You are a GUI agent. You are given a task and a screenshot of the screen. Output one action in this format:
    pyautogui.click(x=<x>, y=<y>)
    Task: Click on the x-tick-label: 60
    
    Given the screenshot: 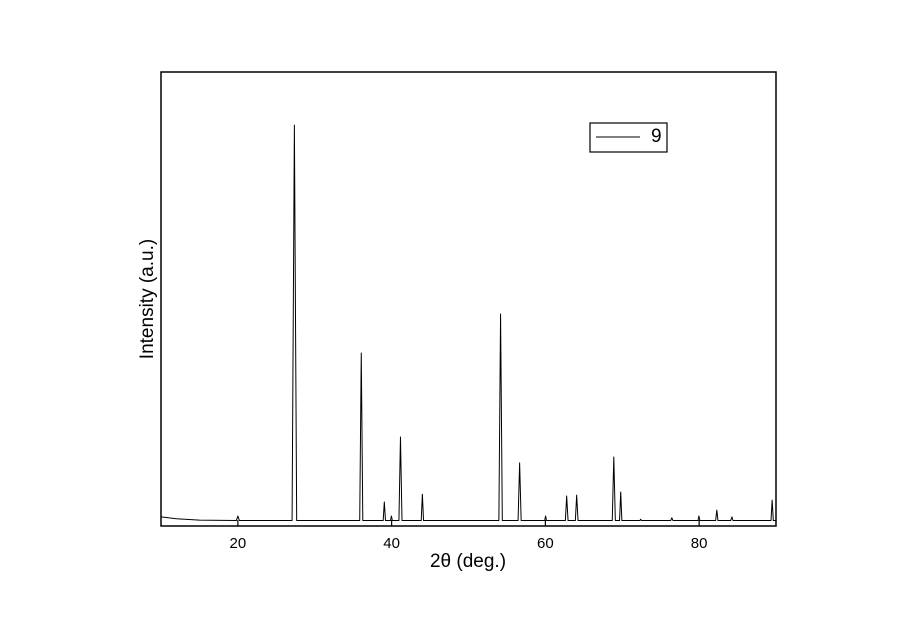 What is the action you would take?
    pyautogui.click(x=545, y=543)
    